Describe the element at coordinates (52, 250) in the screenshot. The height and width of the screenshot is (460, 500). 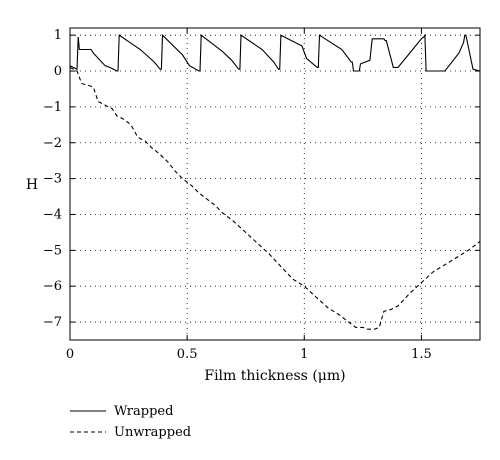
I see `y-tick-label: −5` at that location.